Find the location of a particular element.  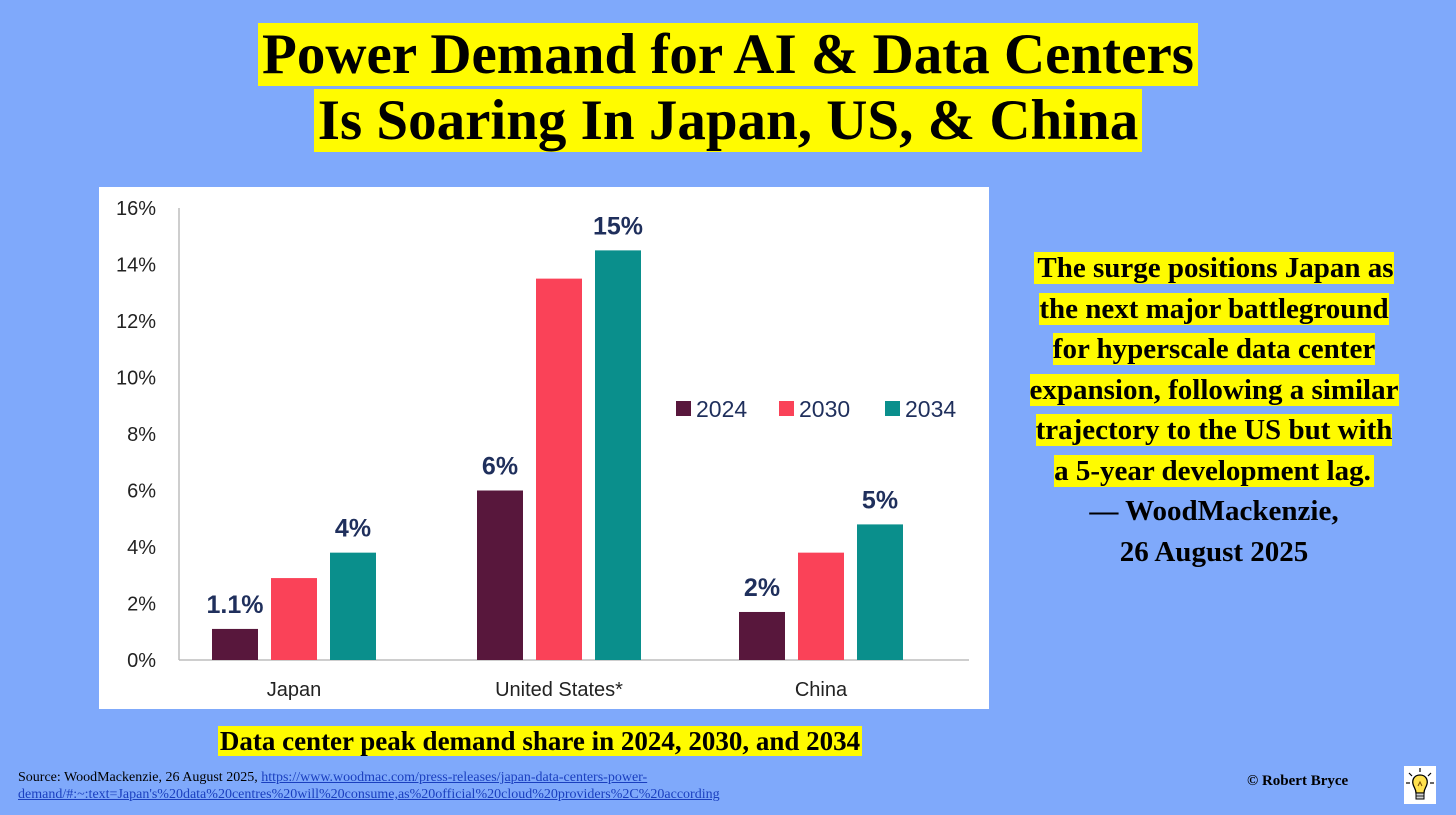

bar-japan-2024 is located at coordinates (235, 644).